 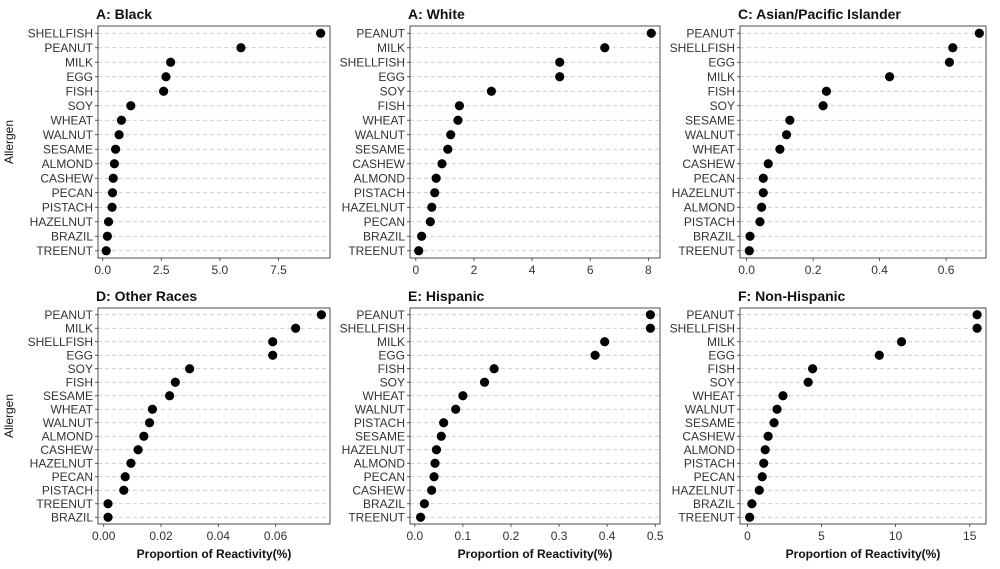 What do you see at coordinates (9, 416) in the screenshot?
I see `y-axis-label: Allergen` at bounding box center [9, 416].